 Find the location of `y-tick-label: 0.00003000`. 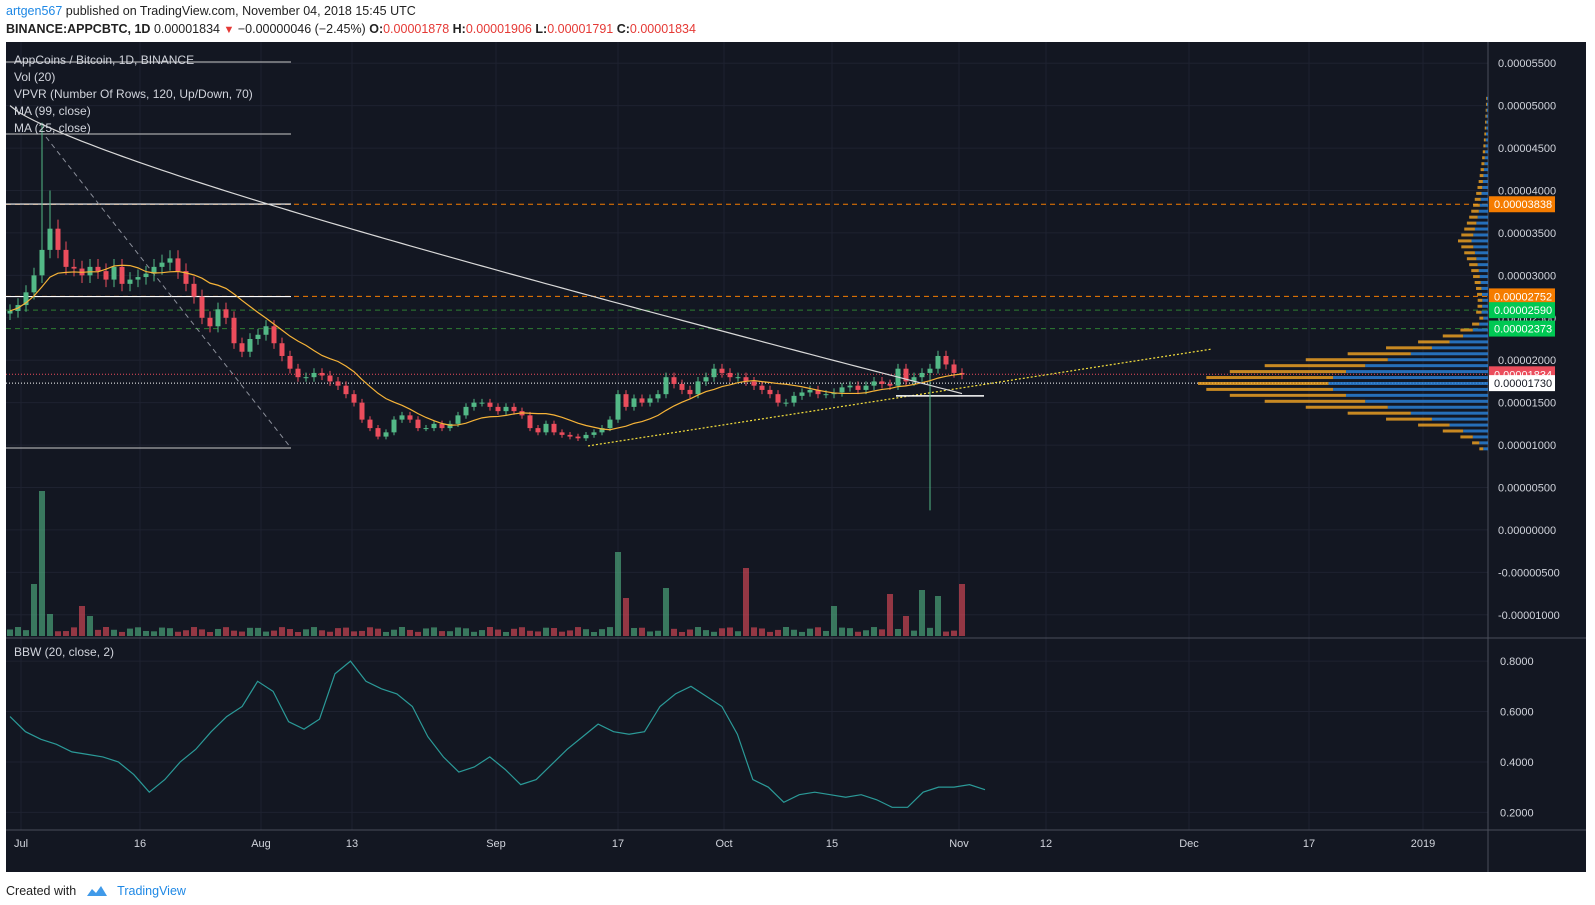

y-tick-label: 0.00003000 is located at coordinates (1527, 276).